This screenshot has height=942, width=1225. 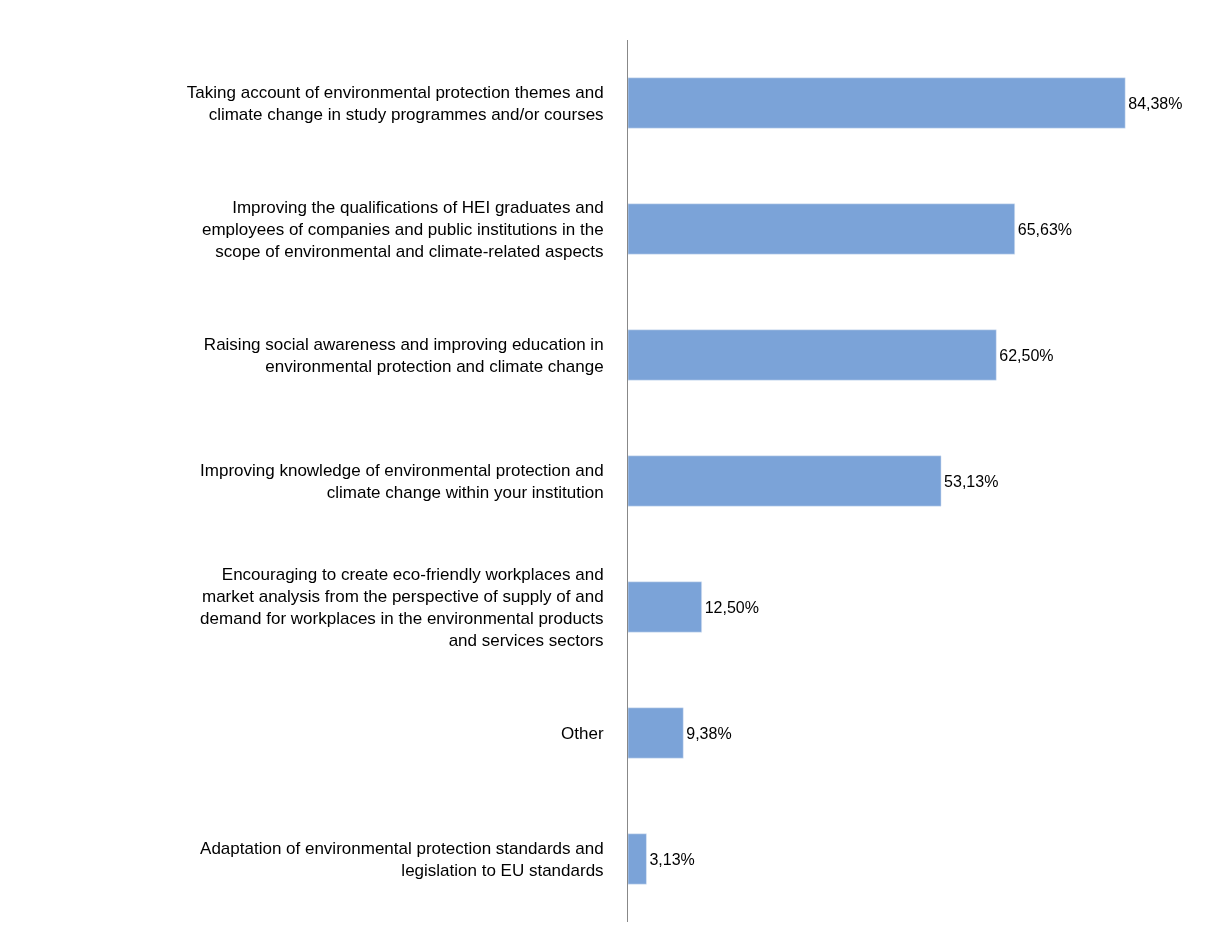 What do you see at coordinates (402, 859) in the screenshot?
I see `y-tick-label: Adaptation of environmental protection standards and legislation to EU standards` at bounding box center [402, 859].